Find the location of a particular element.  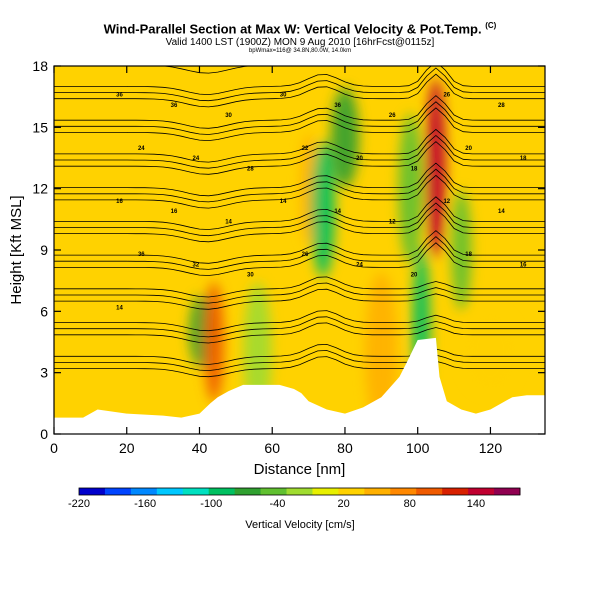

colorbar-tick-label: -220 is located at coordinates (79, 504).